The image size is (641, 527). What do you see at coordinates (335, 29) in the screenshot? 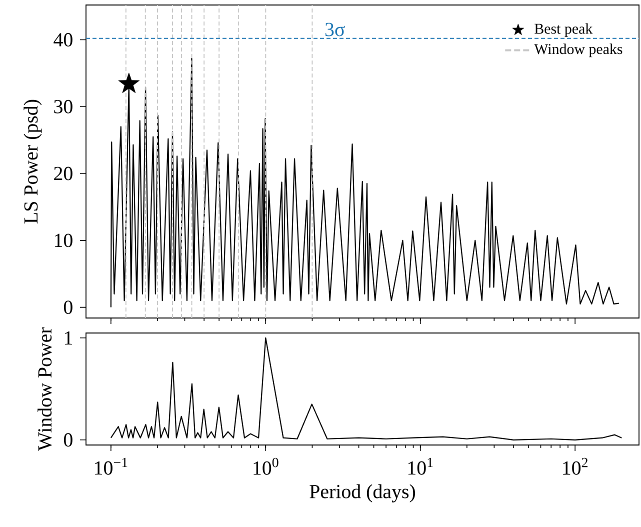
I see `ref-line-label: 3σ` at bounding box center [335, 29].